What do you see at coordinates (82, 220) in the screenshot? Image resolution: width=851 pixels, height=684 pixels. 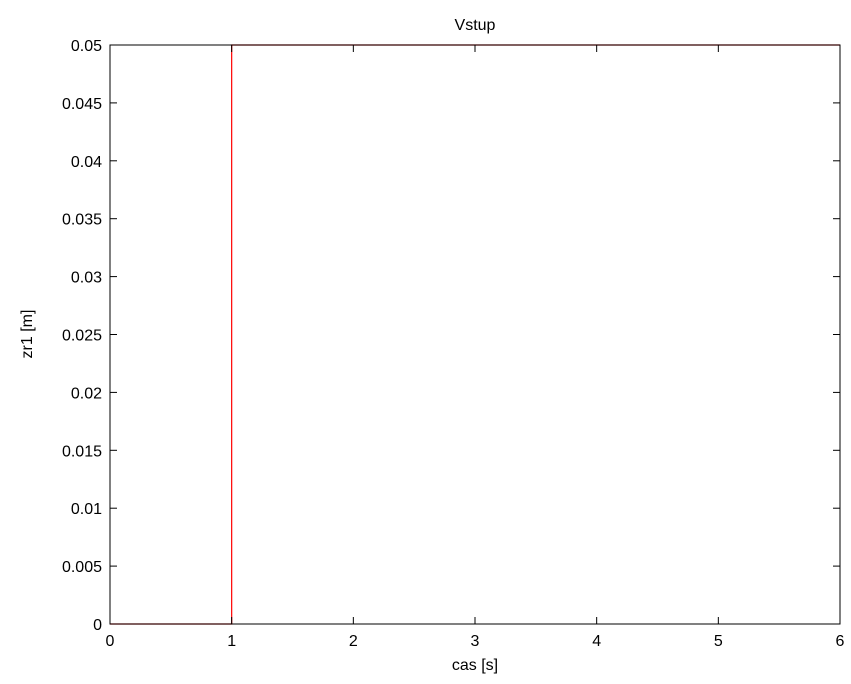 I see `y-tick-label: 0.035` at bounding box center [82, 220].